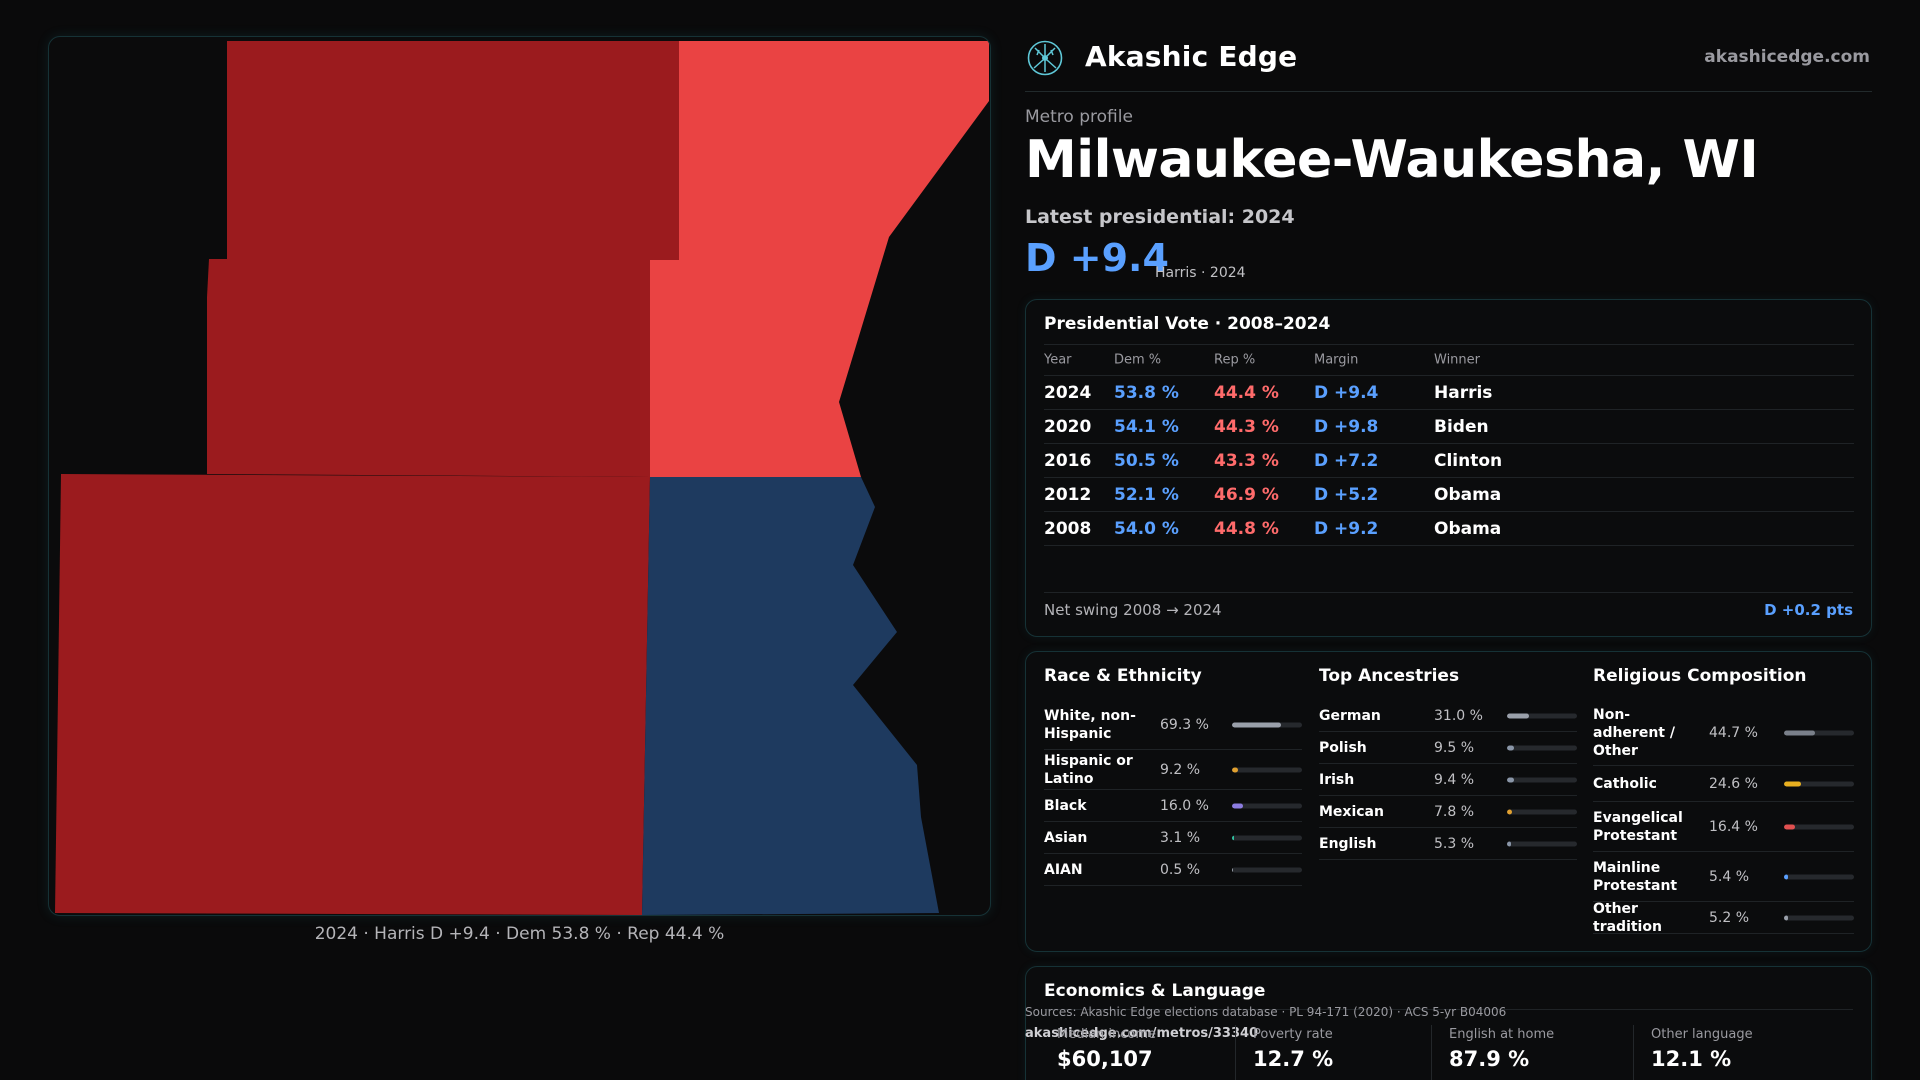 Image resolution: width=1920 pixels, height=1080 pixels. I want to click on source-url-link: akashicedge.com/metros/33340, so click(1142, 1033).